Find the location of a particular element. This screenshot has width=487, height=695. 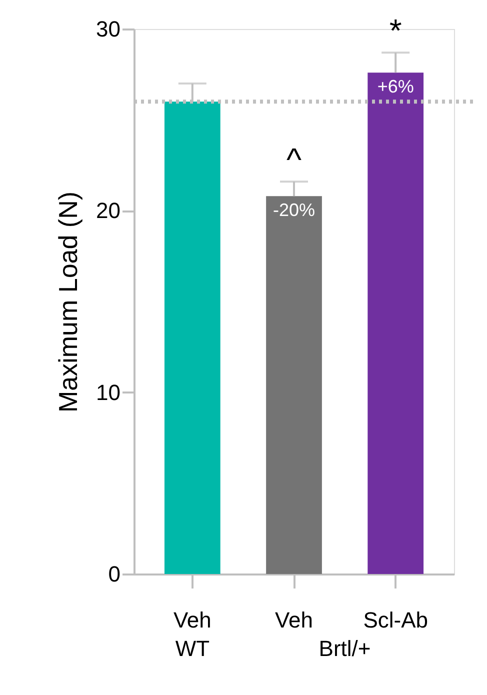

annotation: +6% is located at coordinates (395, 86).